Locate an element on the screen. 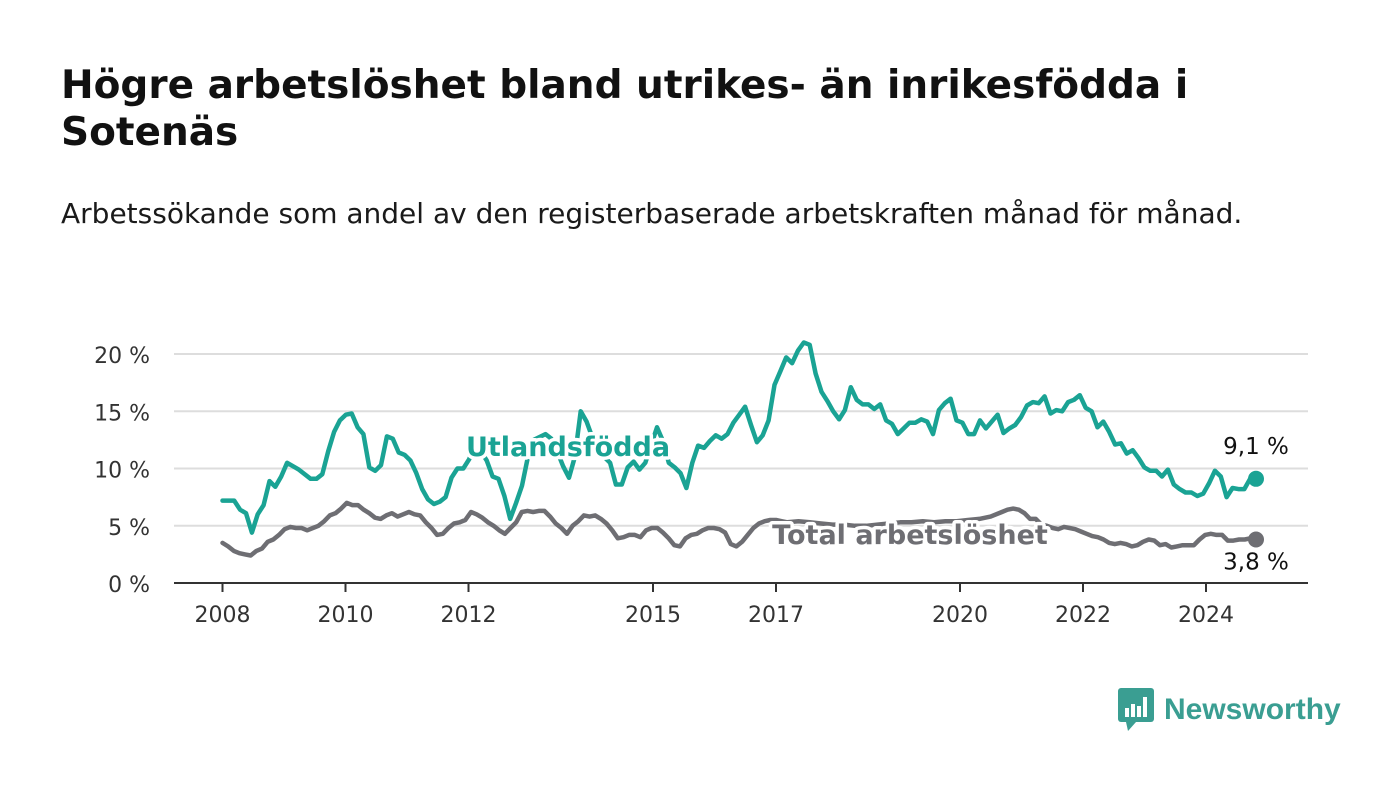 The width and height of the screenshot is (1400, 794). x-tick-label: 2022 is located at coordinates (1083, 615).